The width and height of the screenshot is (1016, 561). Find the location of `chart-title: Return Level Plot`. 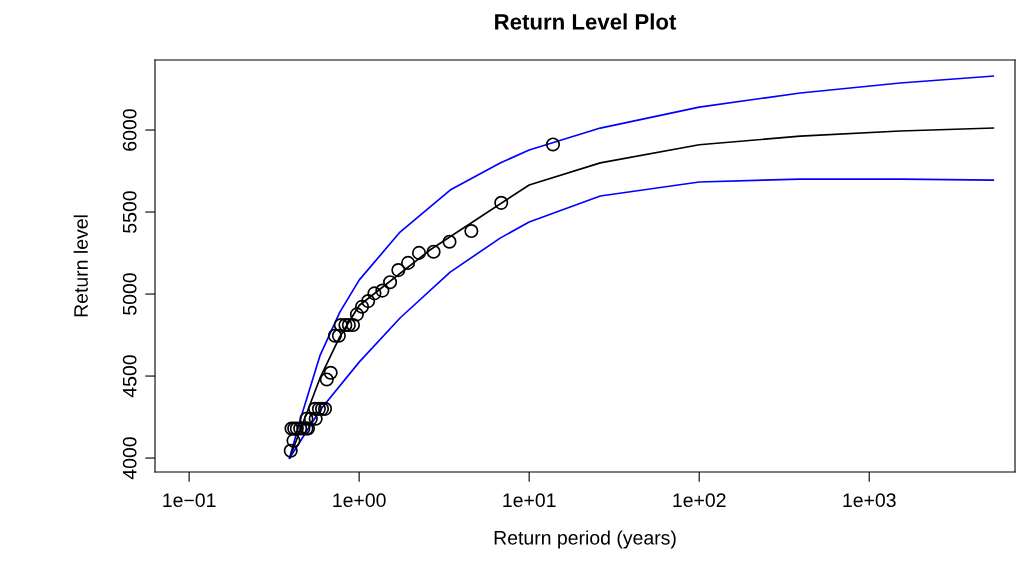

chart-title: Return Level Plot is located at coordinates (586, 21).